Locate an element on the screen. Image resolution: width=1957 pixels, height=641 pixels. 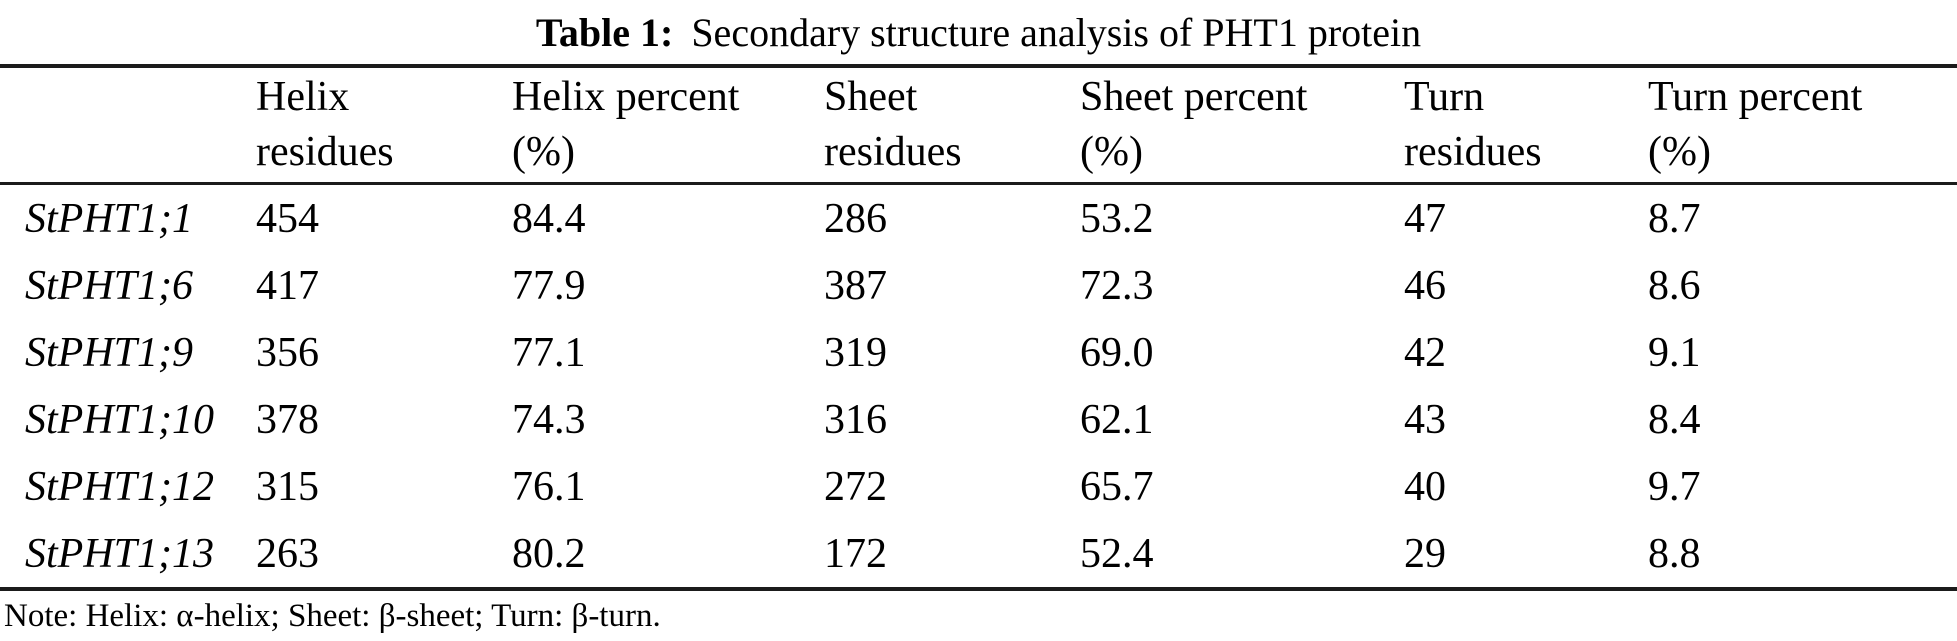
column-header-empty is located at coordinates (128, 125).